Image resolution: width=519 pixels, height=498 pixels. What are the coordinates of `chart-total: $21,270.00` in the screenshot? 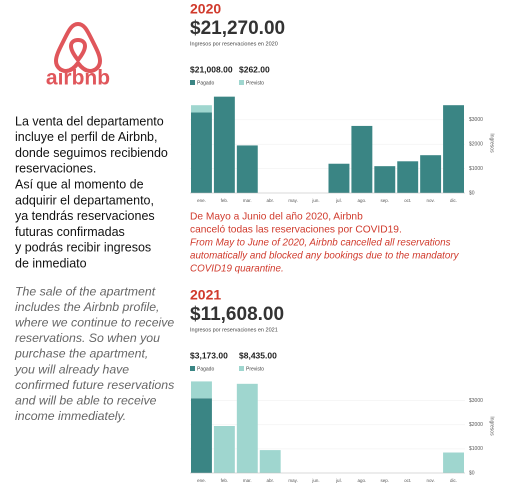 It's located at (237, 28).